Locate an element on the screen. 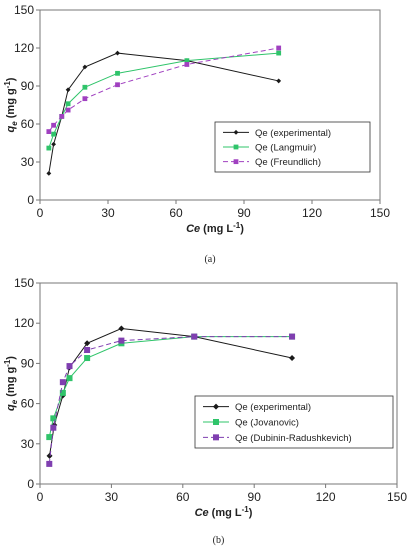 The width and height of the screenshot is (408, 550). legend-label: Qe (Langmuir) is located at coordinates (285, 148).